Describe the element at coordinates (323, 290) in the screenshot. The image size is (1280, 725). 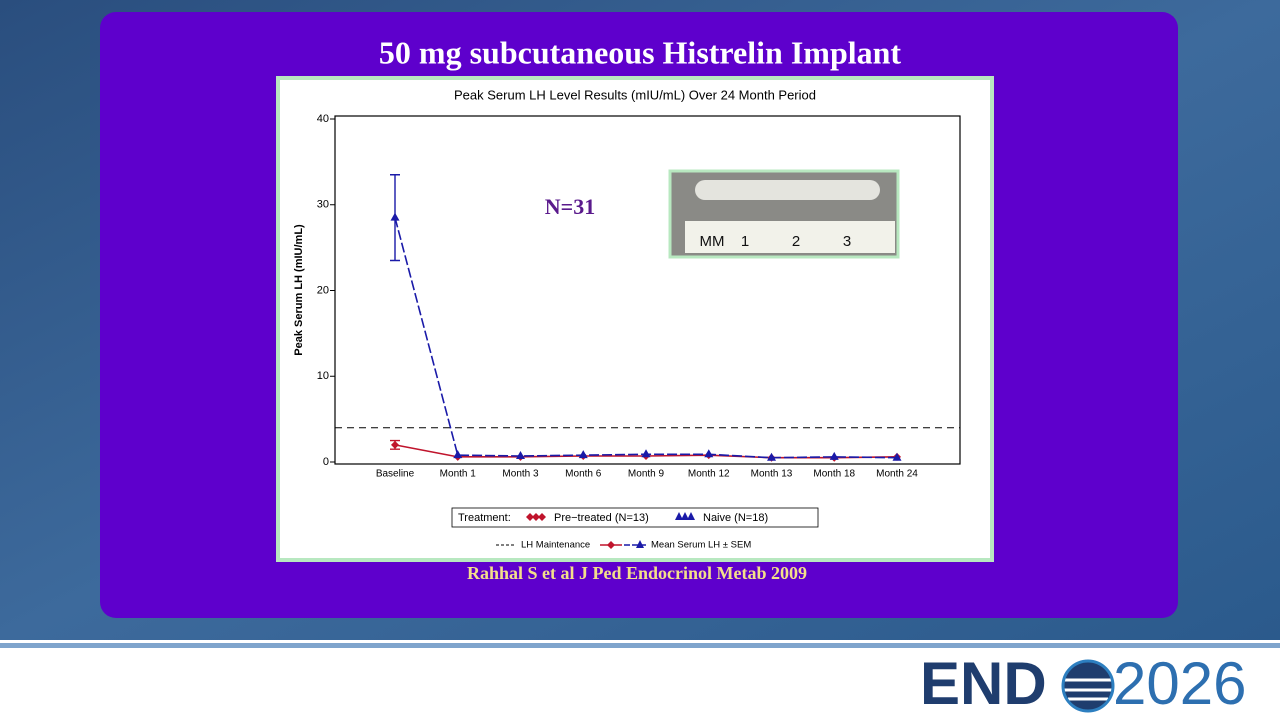
I see `y-tick-label: 20` at that location.